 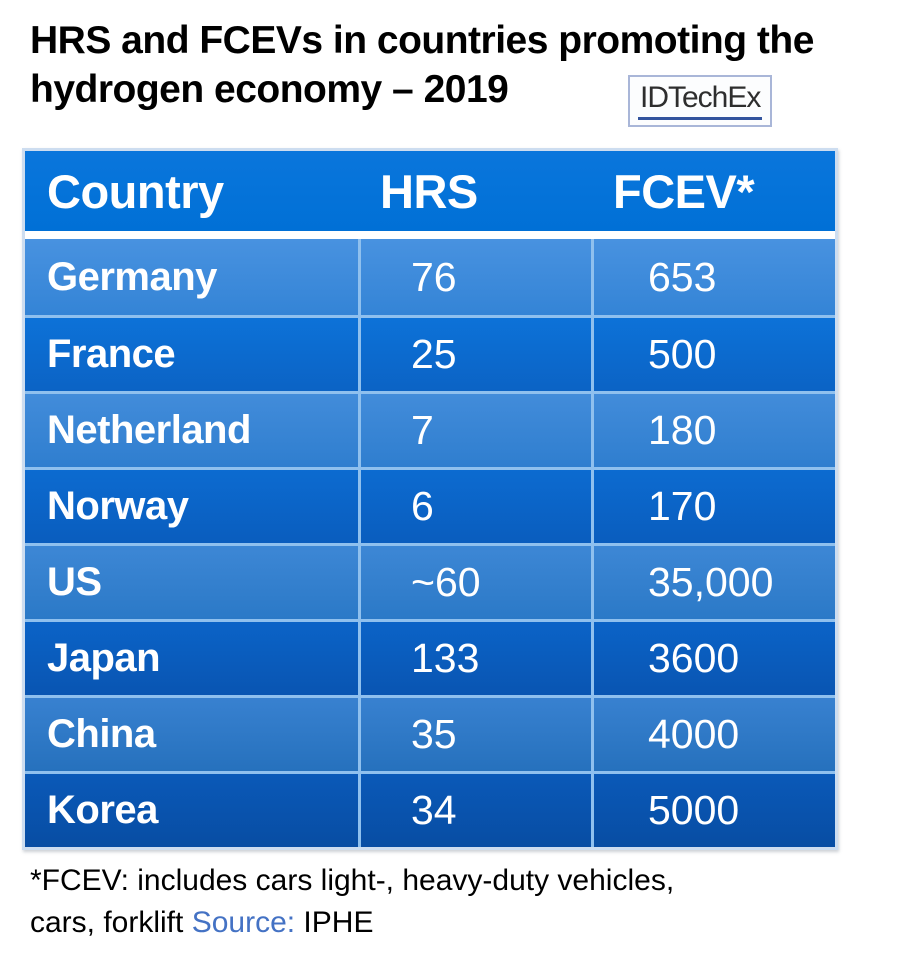 I want to click on header-body-gap, so click(x=430, y=235).